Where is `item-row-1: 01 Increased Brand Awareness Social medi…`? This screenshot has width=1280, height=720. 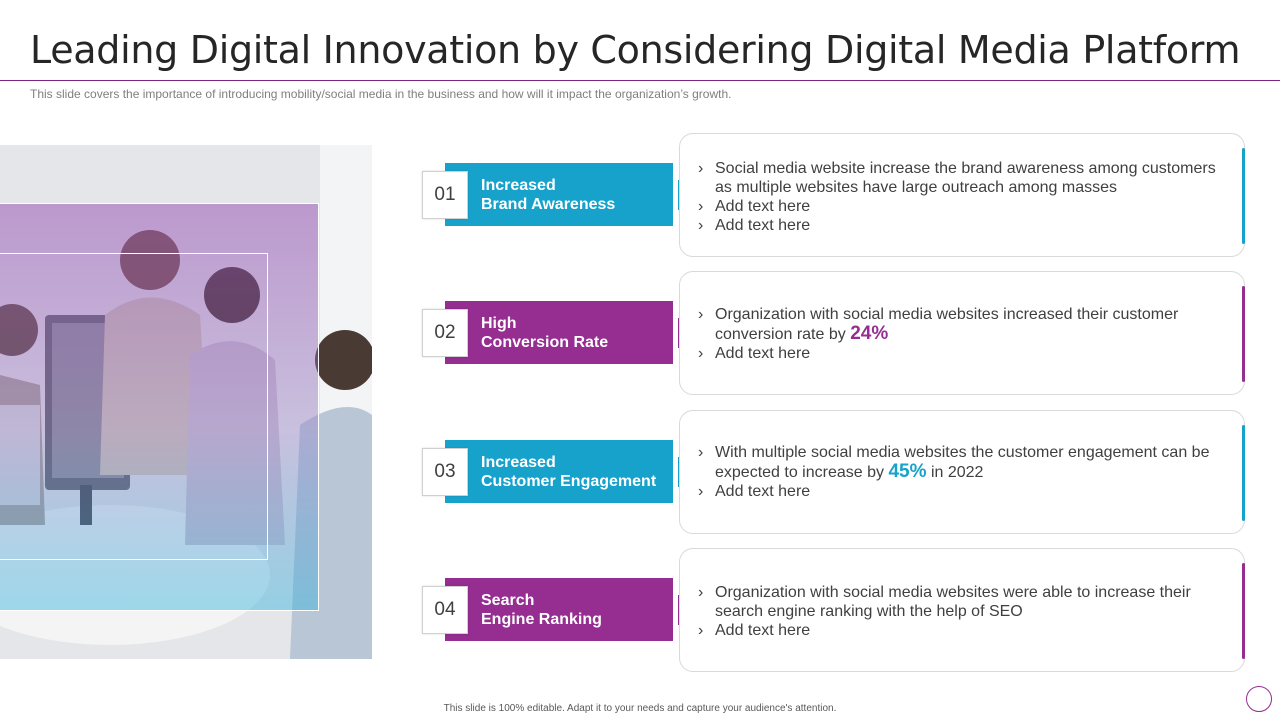 item-row-1: 01 Increased Brand Awareness Social medi… is located at coordinates (834, 196).